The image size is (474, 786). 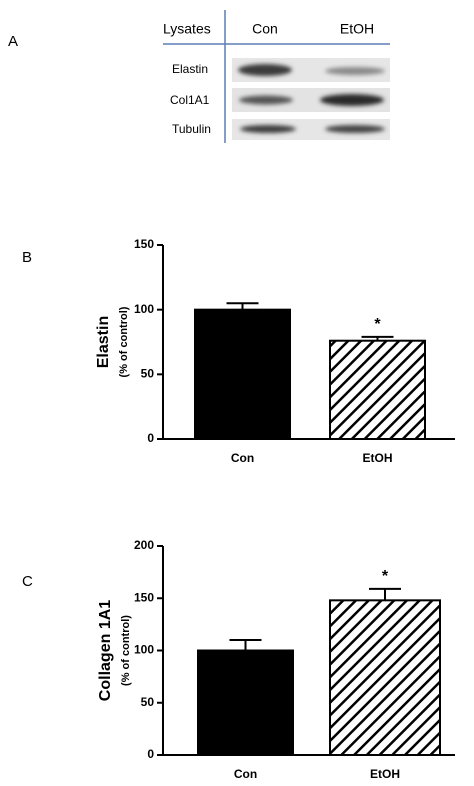 I want to click on panel-label: C, so click(x=27, y=581).